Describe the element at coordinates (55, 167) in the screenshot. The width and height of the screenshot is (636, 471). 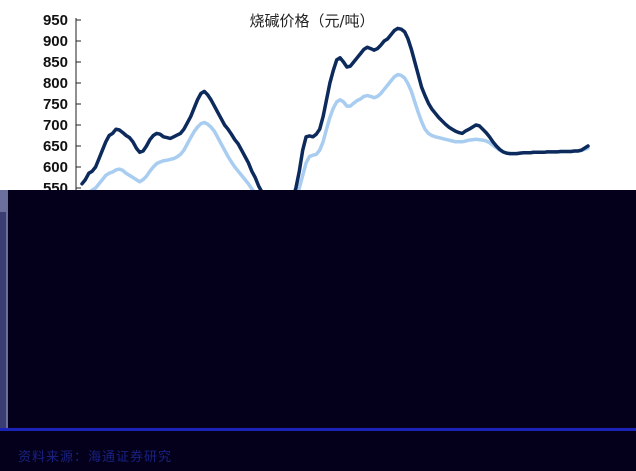
I see `y-tick-label: 600` at that location.